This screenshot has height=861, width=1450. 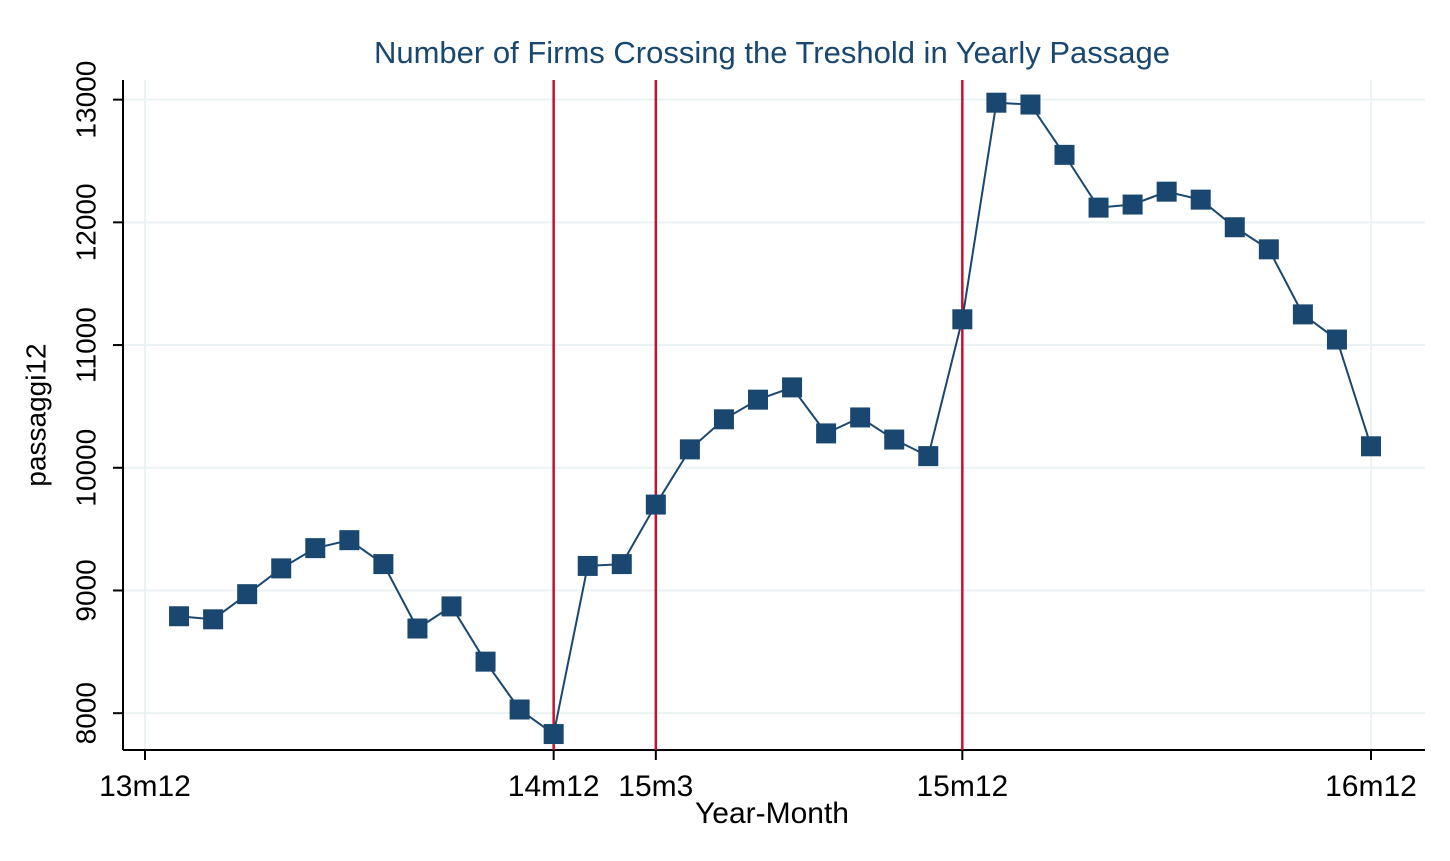 I want to click on x-tick-label: 15m3, so click(x=655, y=786).